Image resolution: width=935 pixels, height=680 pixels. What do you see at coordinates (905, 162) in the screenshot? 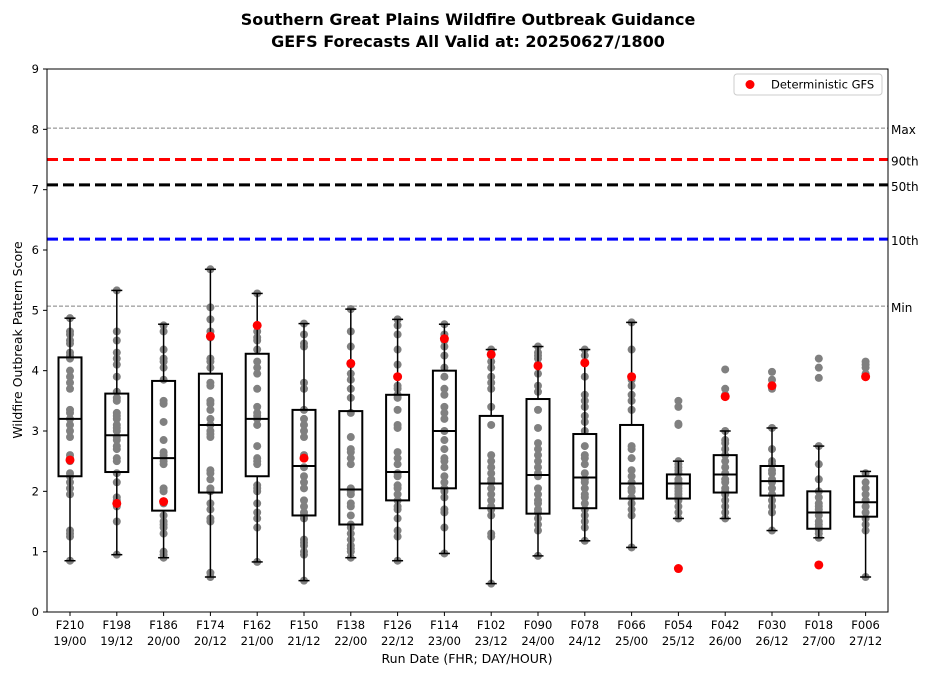
I see `reference-label-90th: 90th` at bounding box center [905, 162].